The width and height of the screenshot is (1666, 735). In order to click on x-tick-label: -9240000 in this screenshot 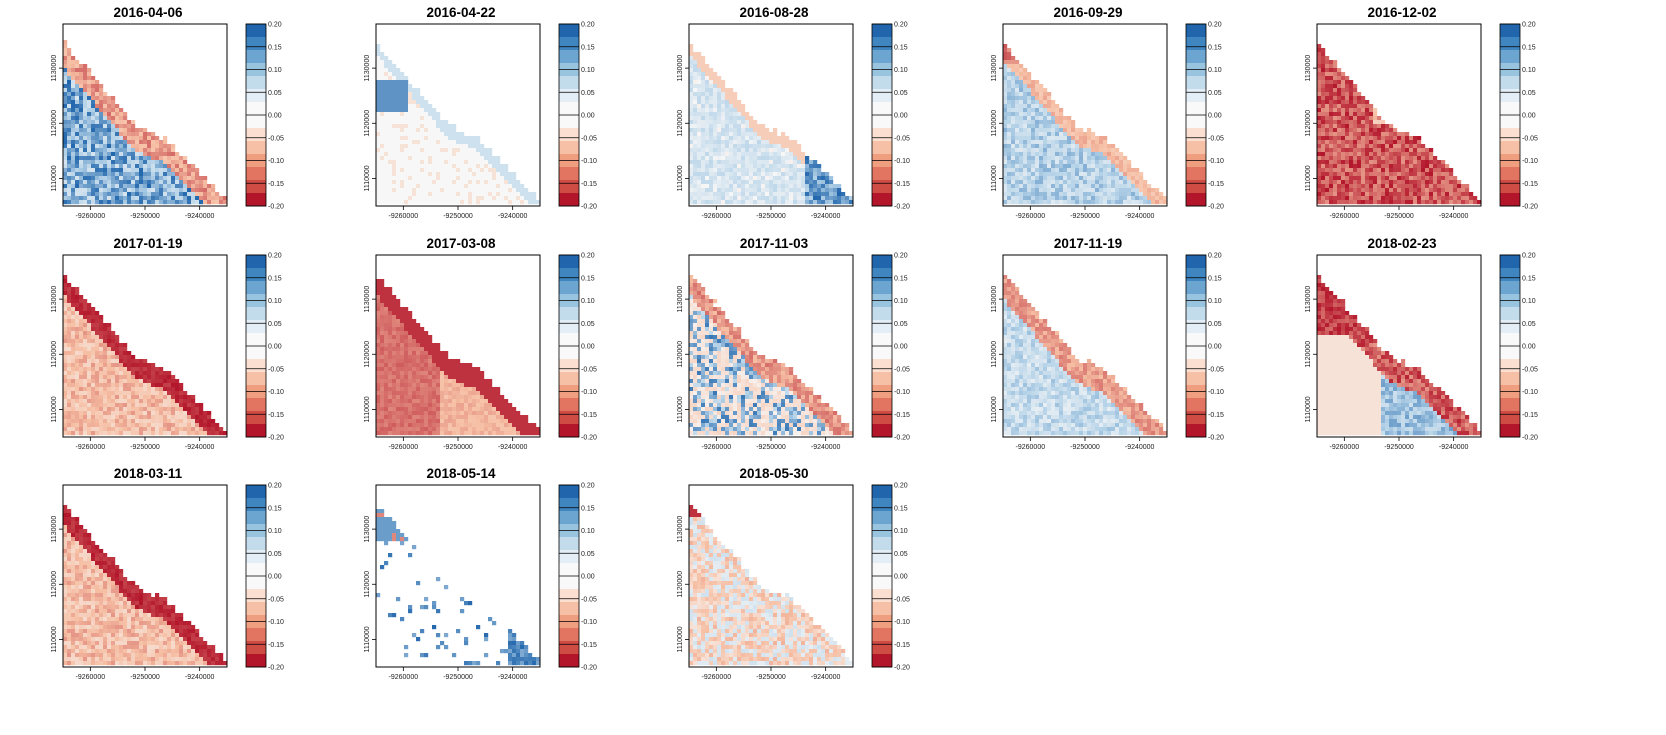, I will do `click(826, 216)`.